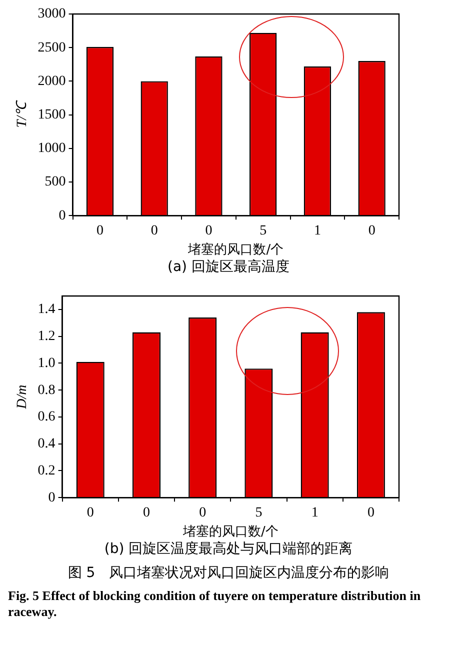 The width and height of the screenshot is (457, 662). Describe the element at coordinates (47, 444) in the screenshot. I see `y-tick-label: 0.4` at that location.